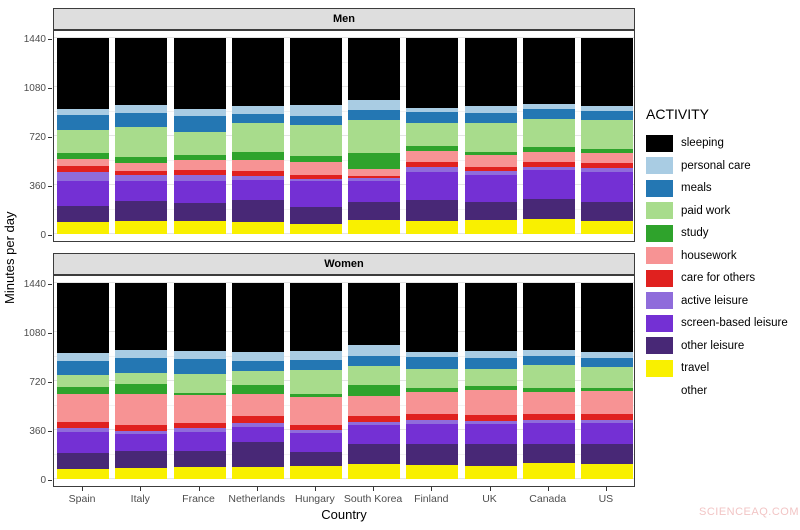  I want to click on bar-women-spain, so click(83, 381).